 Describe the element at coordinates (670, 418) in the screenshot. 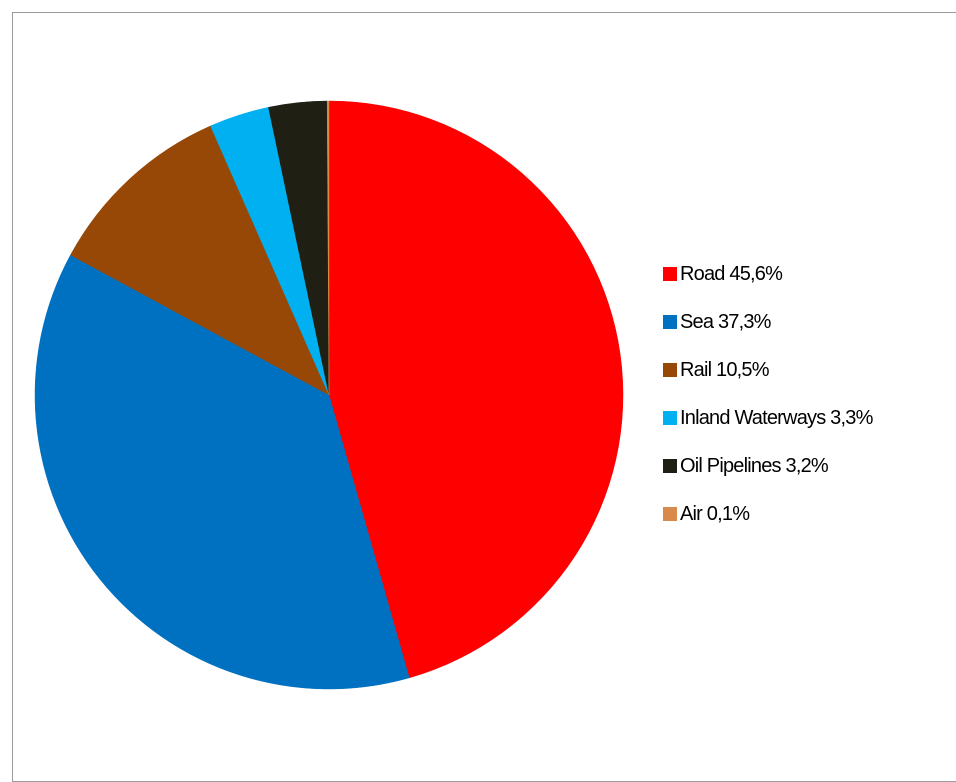

I see `legend-swatch-inland-waterways` at that location.